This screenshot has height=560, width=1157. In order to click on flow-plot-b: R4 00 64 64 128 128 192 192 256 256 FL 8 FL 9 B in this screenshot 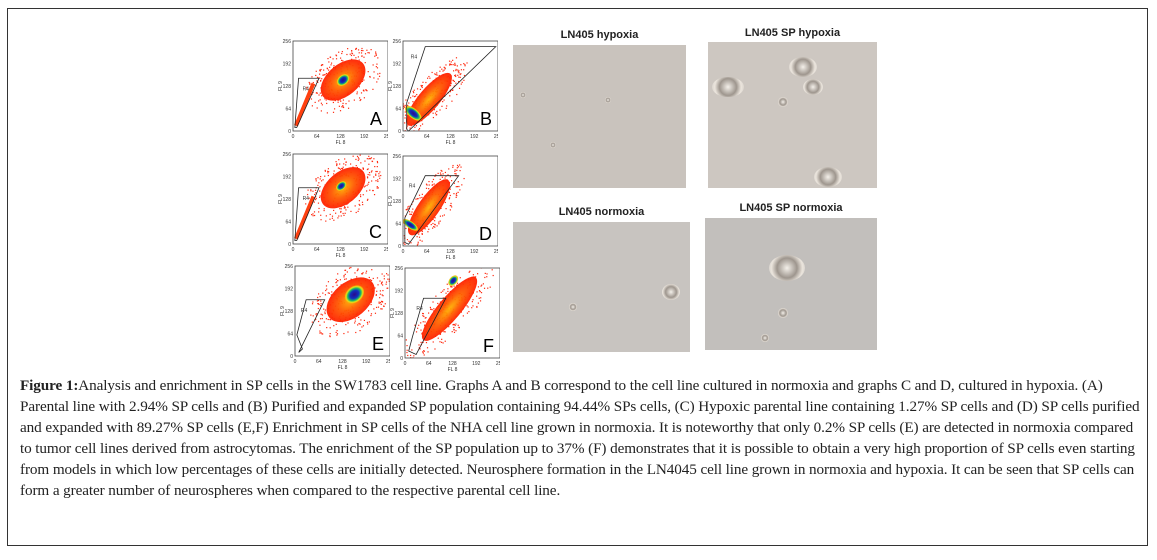, I will do `click(443, 92)`.